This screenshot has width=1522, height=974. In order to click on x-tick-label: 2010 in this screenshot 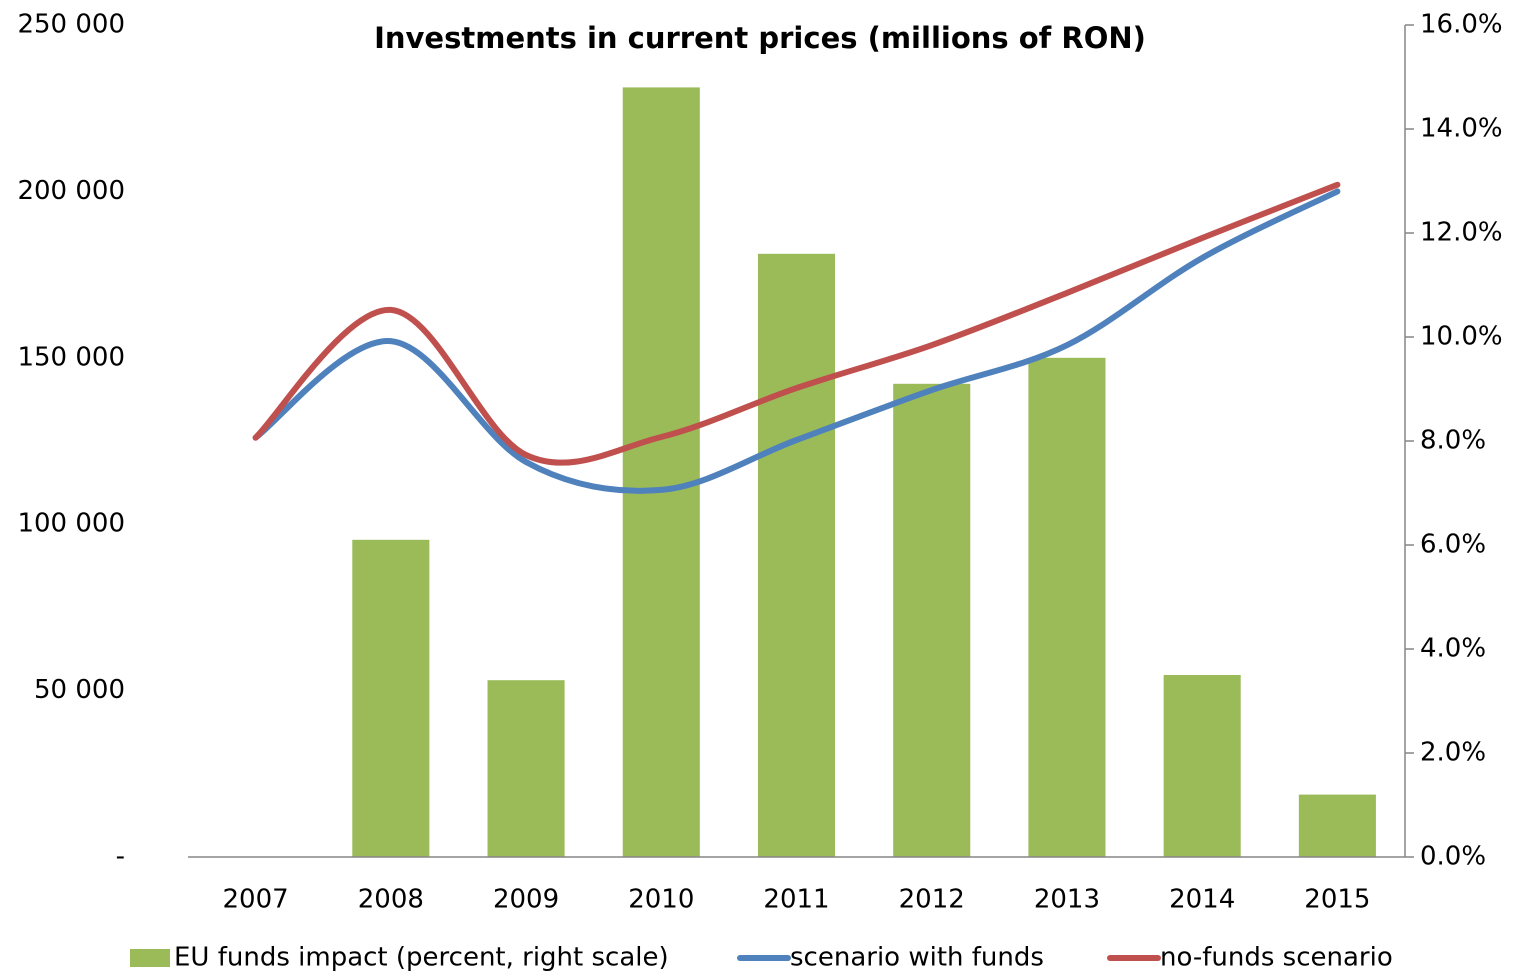, I will do `click(661, 900)`.